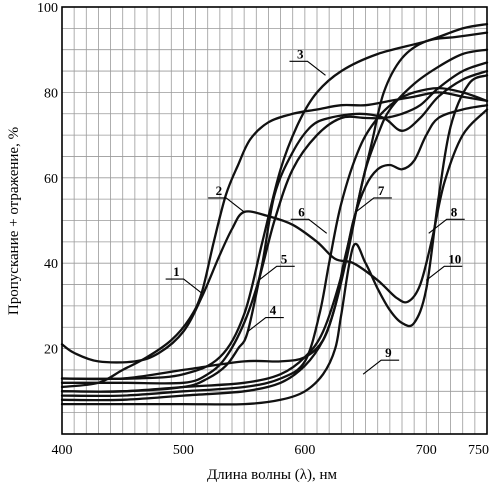 The width and height of the screenshot is (495, 486). Describe the element at coordinates (273, 310) in the screenshot. I see `series-label-4: 4` at that location.